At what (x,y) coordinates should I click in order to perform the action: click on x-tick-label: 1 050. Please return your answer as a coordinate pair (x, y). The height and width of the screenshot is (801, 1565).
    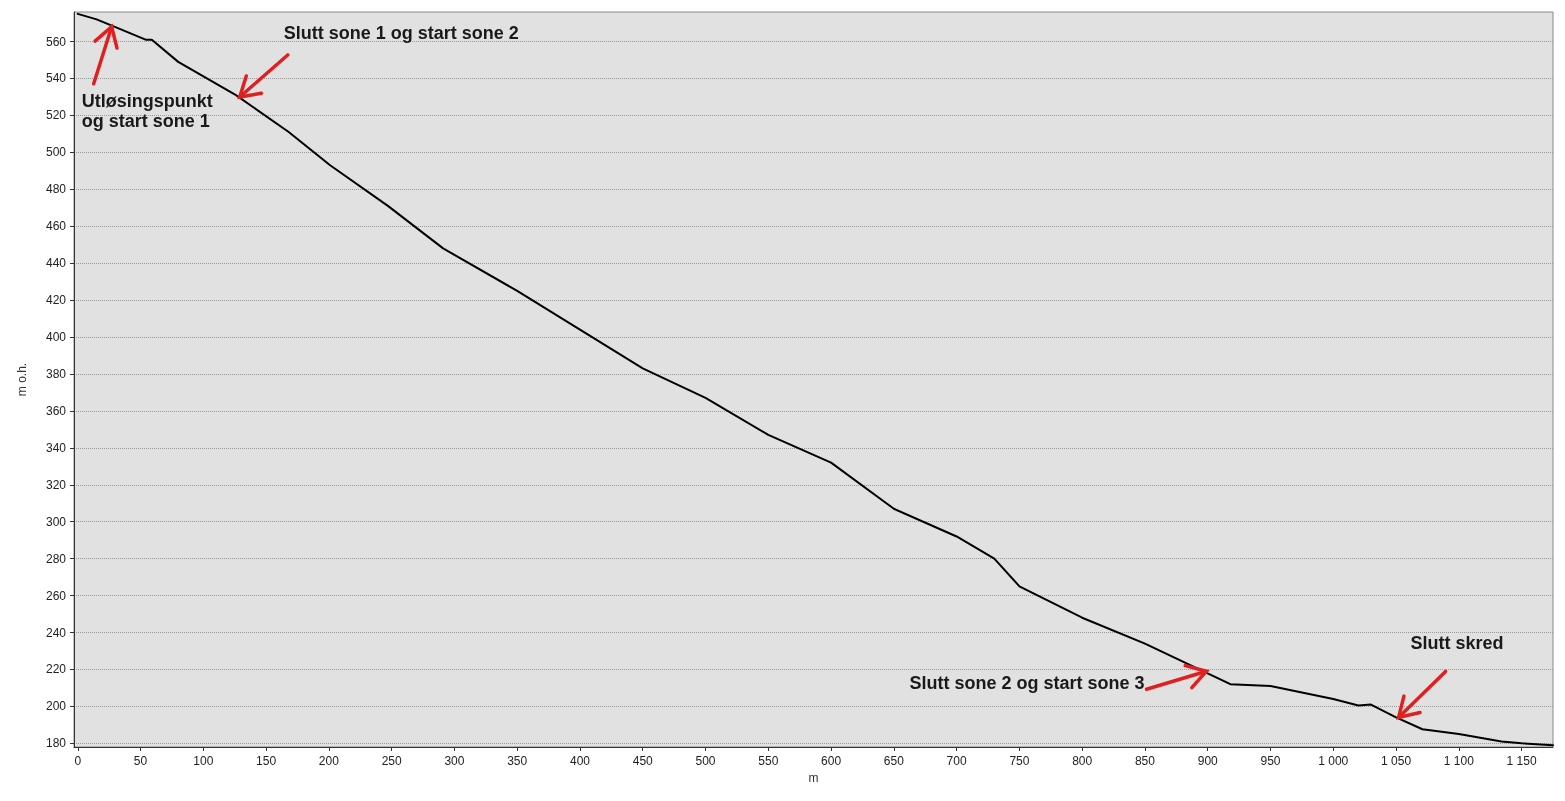
    Looking at the image, I should click on (1396, 761).